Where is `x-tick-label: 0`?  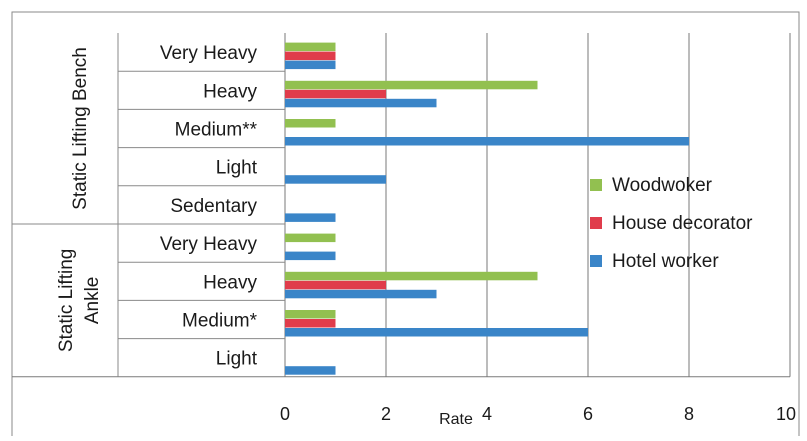
x-tick-label: 0 is located at coordinates (285, 414).